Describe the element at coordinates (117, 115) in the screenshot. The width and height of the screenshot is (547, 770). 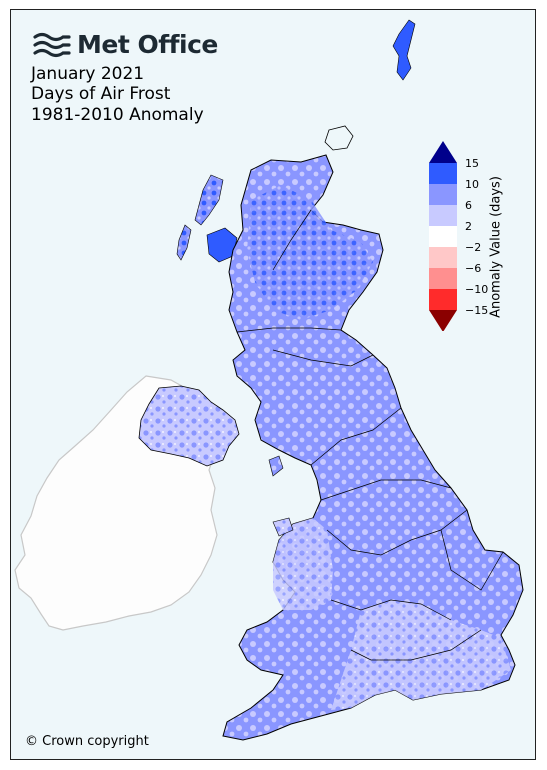
I see `title-baseline: 1981-2010 Anomaly` at that location.